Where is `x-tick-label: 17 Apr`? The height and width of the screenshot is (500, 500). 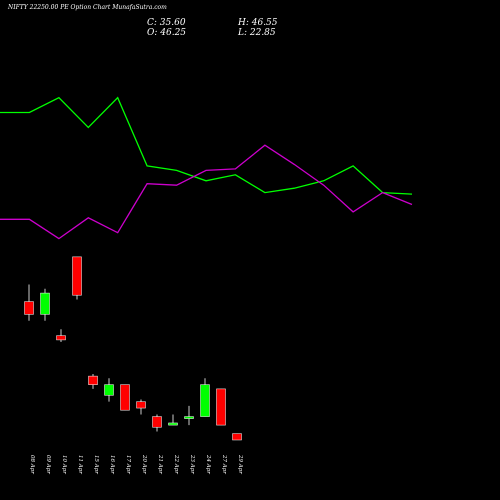 x-tick-label: 17 Apr is located at coordinates (128, 464).